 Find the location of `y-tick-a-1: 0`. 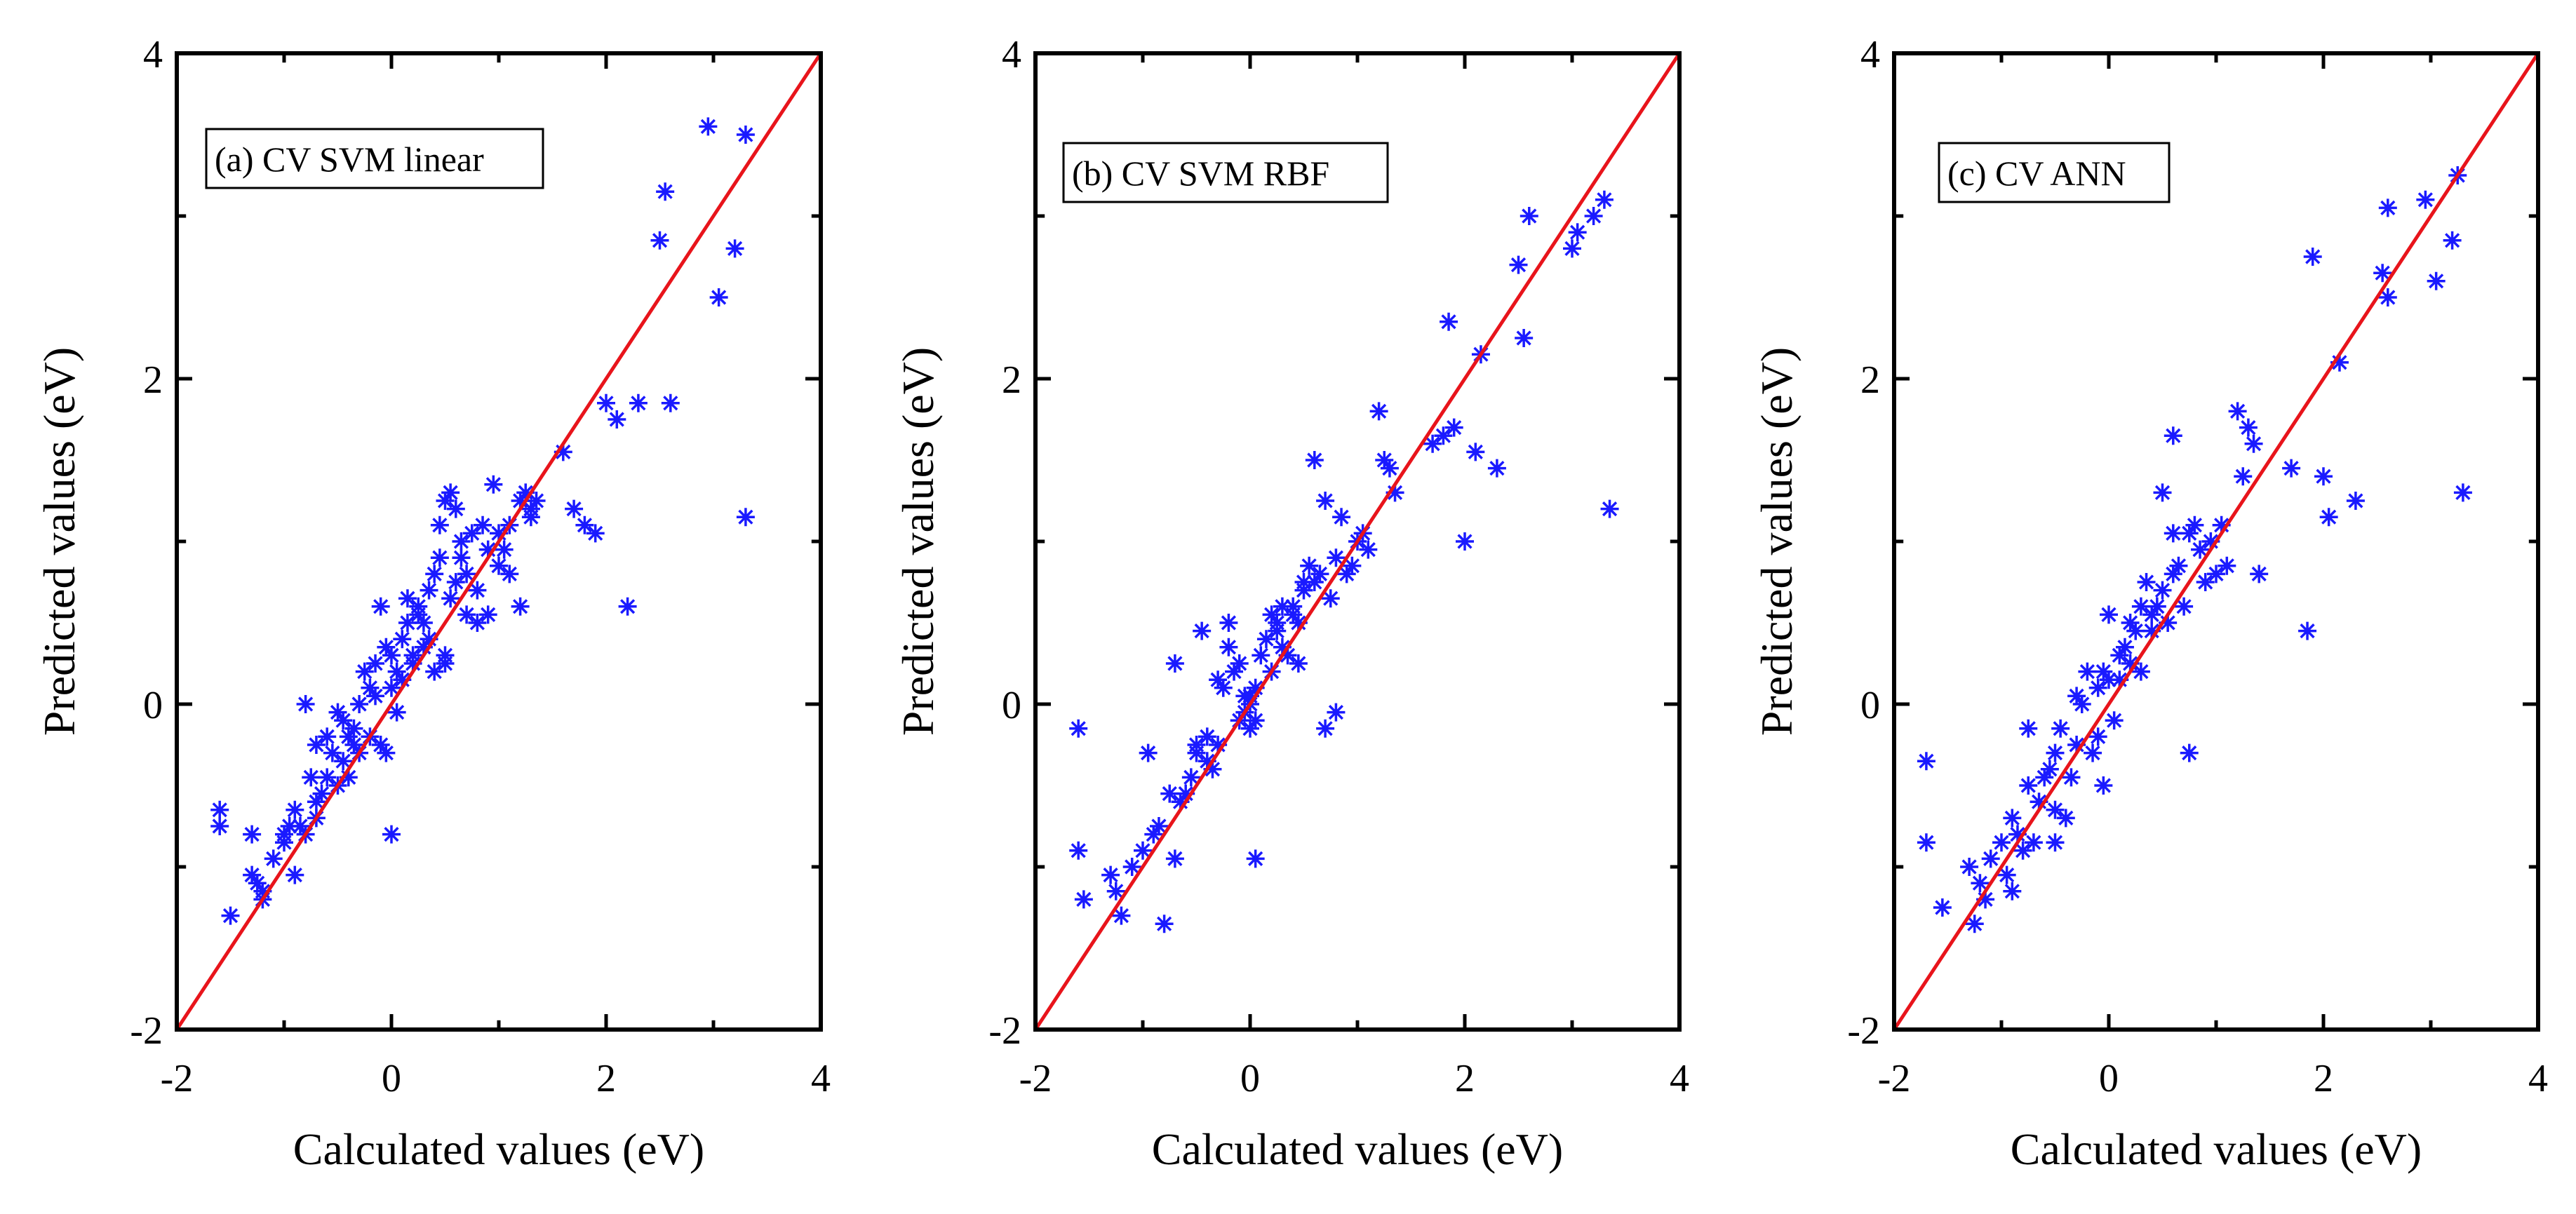

y-tick-a-1: 0 is located at coordinates (153, 705).